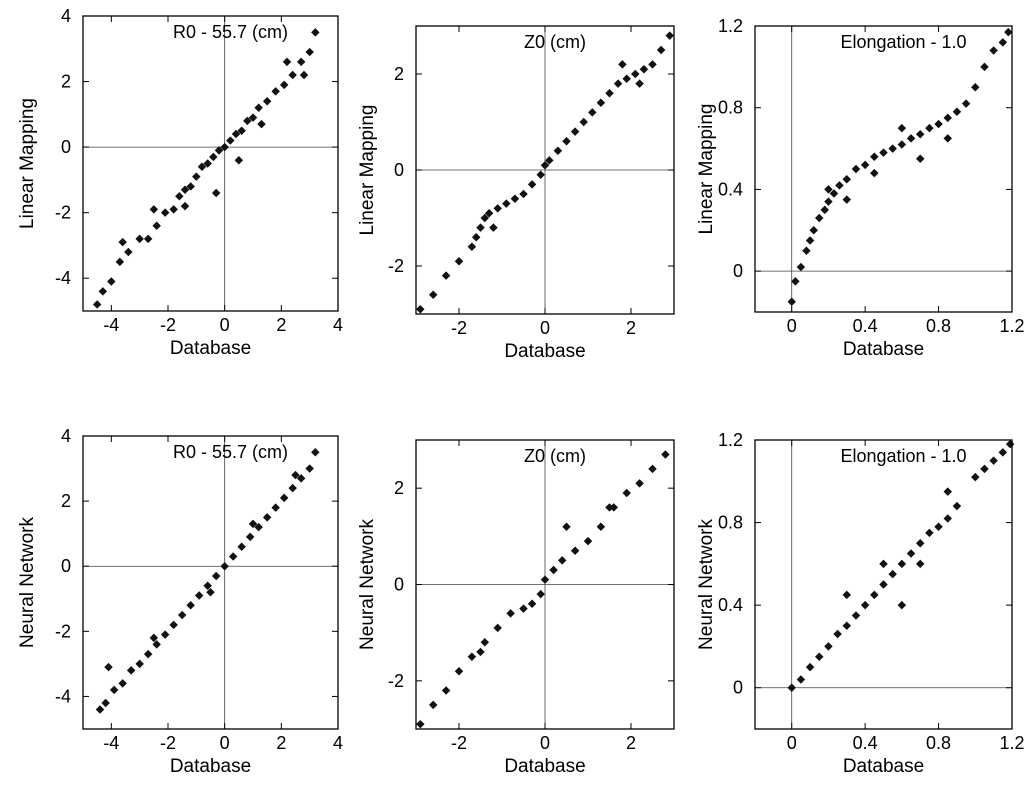 The image size is (1033, 785). I want to click on point-series, so click(901, 565).